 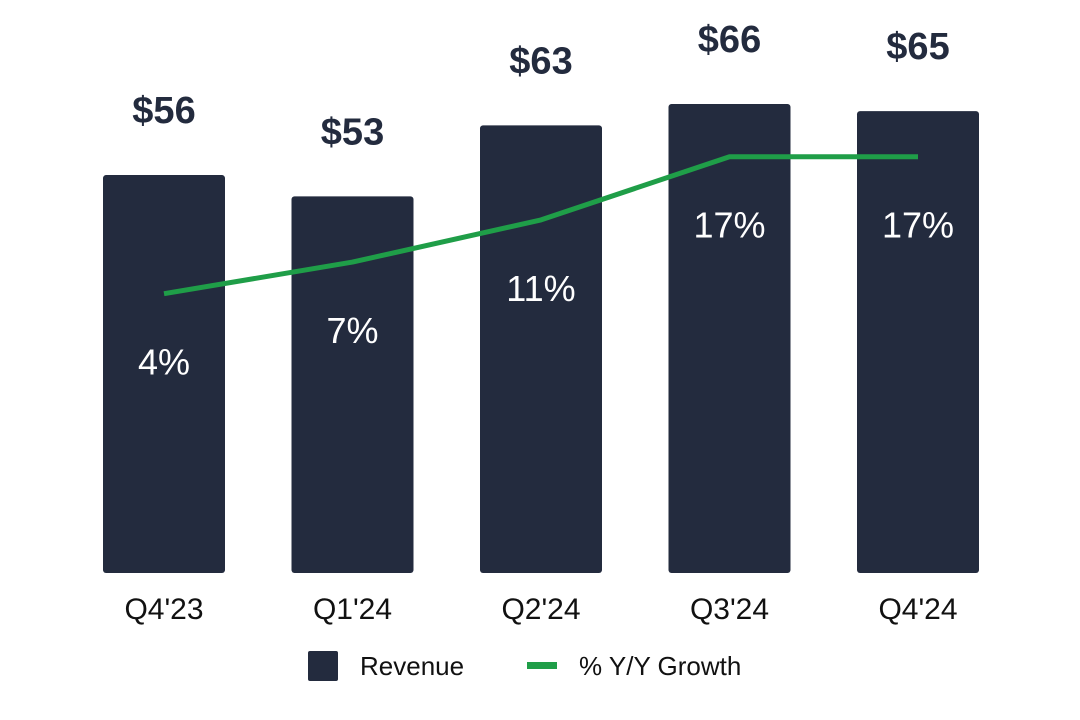 What do you see at coordinates (524, 666) in the screenshot?
I see `legend: Revenue % Y/Y Growth` at bounding box center [524, 666].